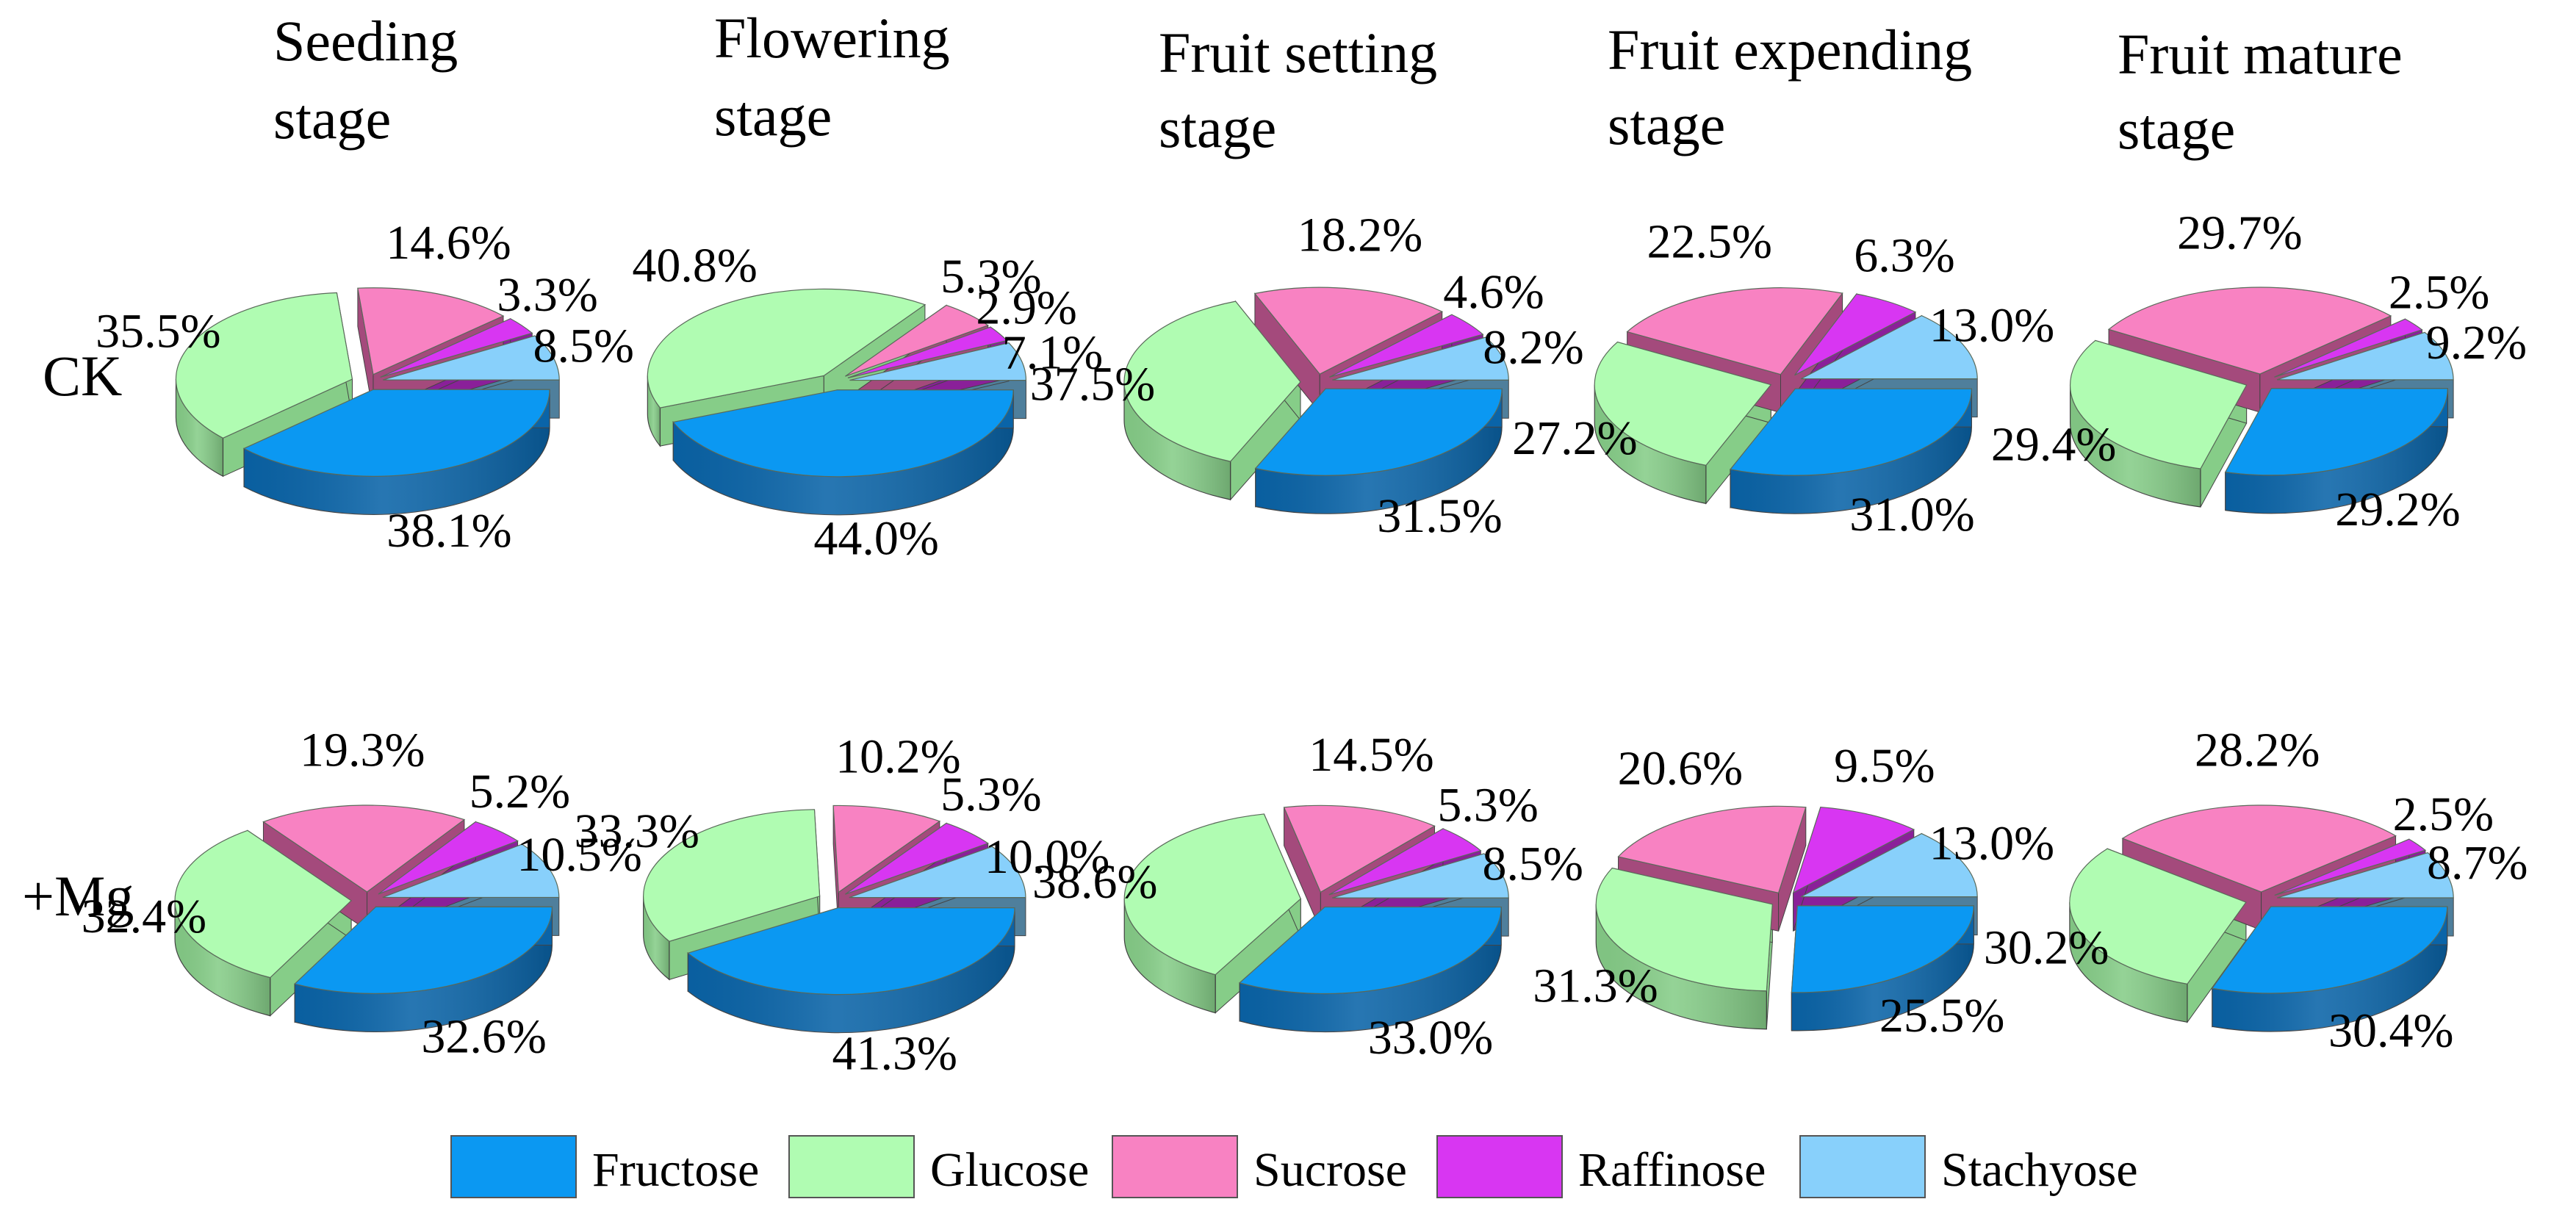 The height and width of the screenshot is (1224, 2576). Describe the element at coordinates (2443, 814) in the screenshot. I see `pie-label-raffinose: 2.5%` at that location.